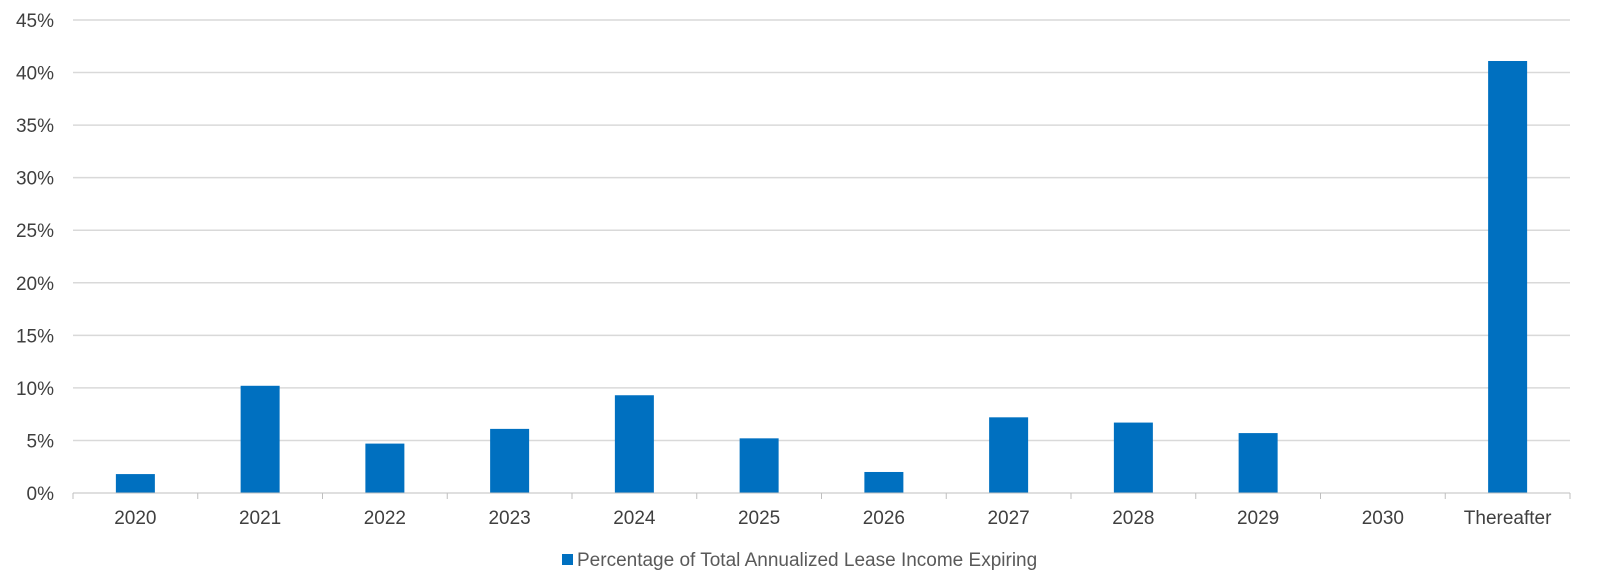 The height and width of the screenshot is (587, 1610). I want to click on bar-2028, so click(1133, 457).